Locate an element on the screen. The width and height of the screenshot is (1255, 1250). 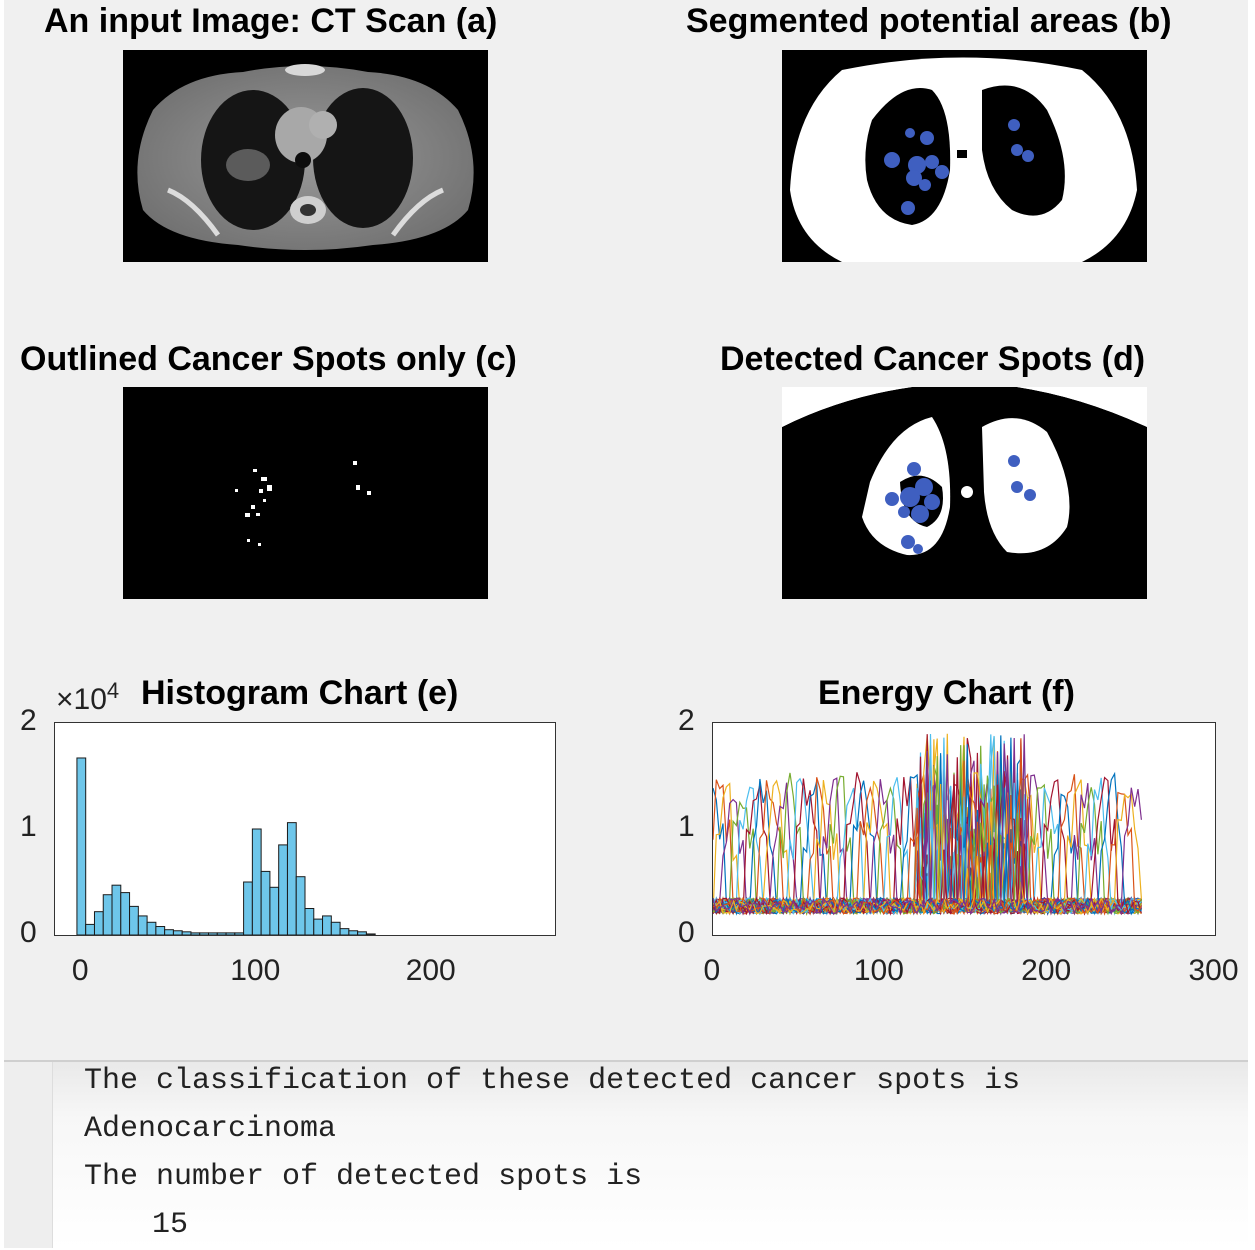
histogram-xtick: 100 is located at coordinates (255, 970).